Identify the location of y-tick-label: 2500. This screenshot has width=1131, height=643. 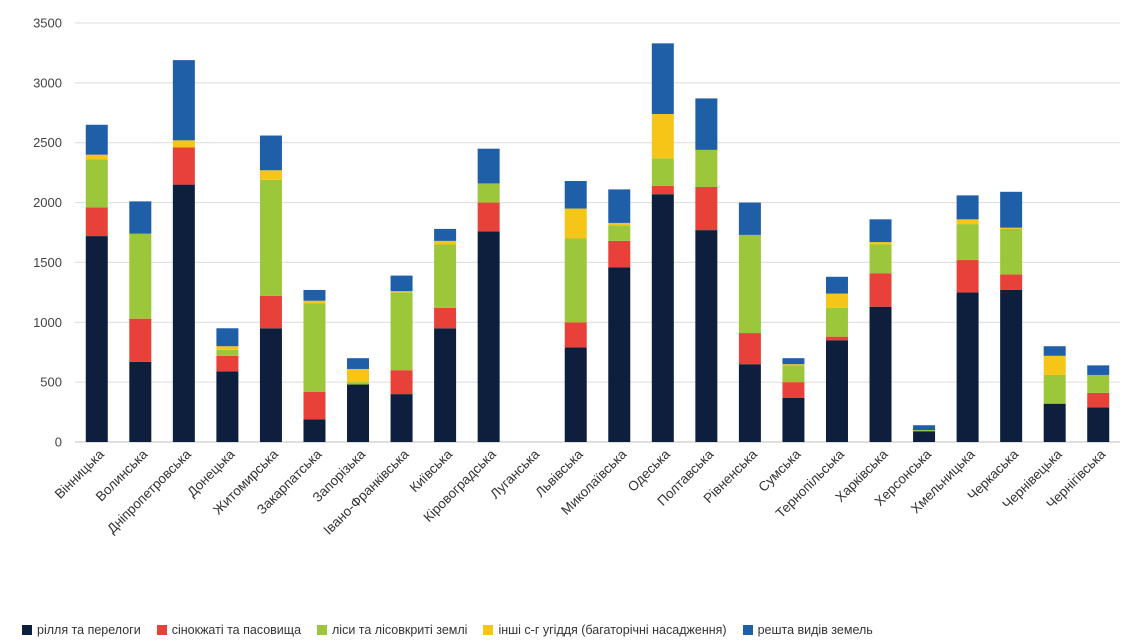
(47, 142).